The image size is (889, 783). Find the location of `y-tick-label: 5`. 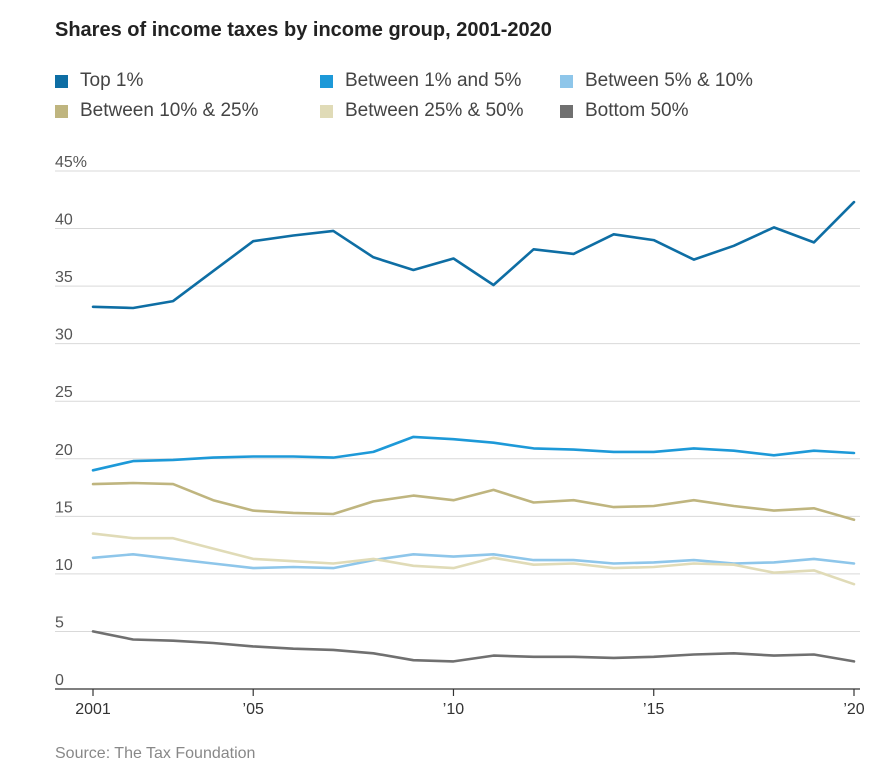

y-tick-label: 5 is located at coordinates (59, 622).